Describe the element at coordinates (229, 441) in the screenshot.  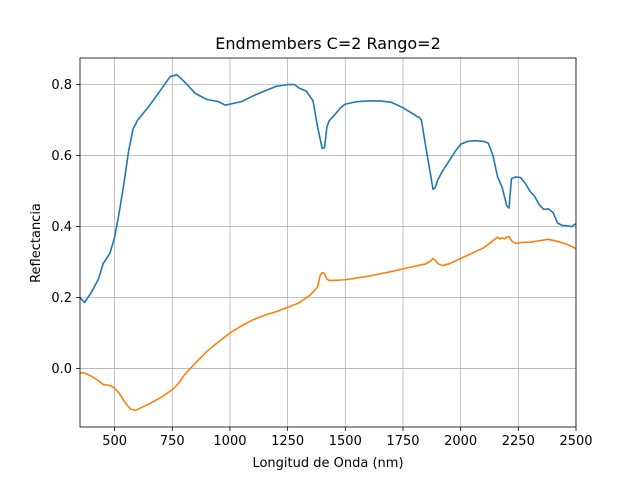
I see `x-tick-label: 1000` at that location.